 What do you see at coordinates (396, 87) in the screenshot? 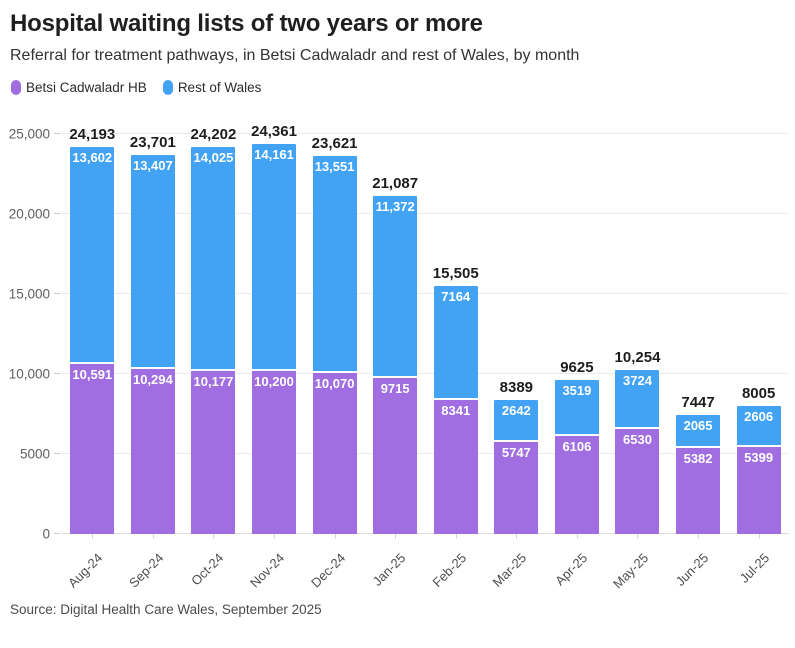
I see `legend: Betsi Cadwaladr HB Rest of Wales` at bounding box center [396, 87].